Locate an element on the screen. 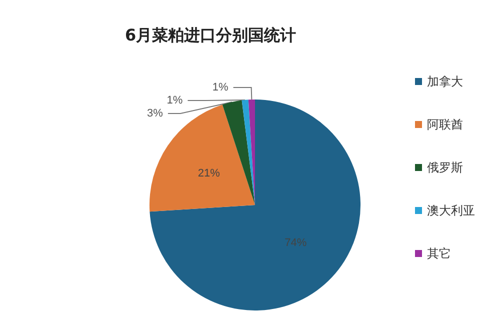 Image resolution: width=500 pixels, height=335 pixels. data-label: 3% is located at coordinates (155, 114).